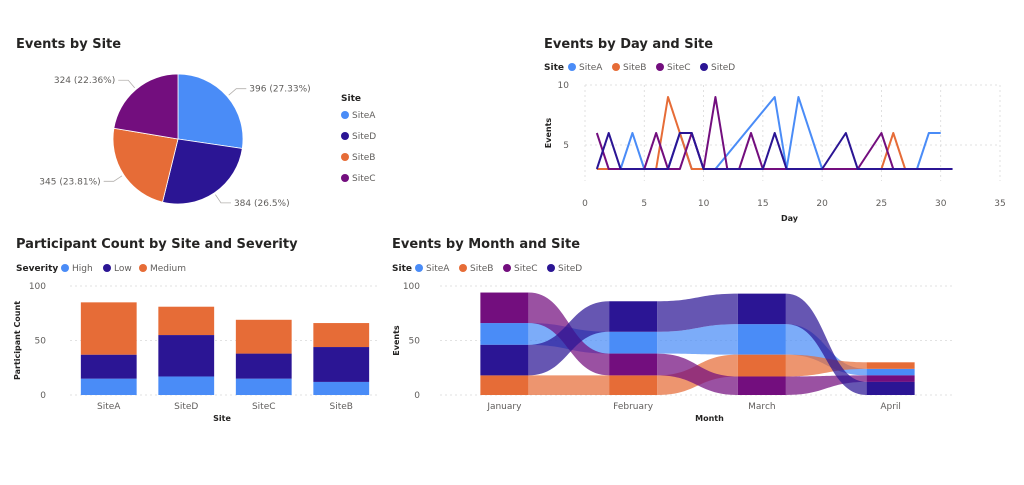  Describe the element at coordinates (890, 378) in the screenshot. I see `ribbon-segment-april-sitec` at that location.